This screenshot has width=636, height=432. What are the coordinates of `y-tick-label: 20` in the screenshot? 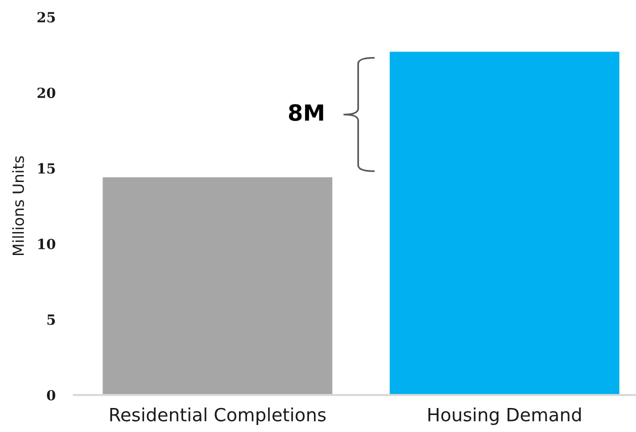 It's located at (47, 93).